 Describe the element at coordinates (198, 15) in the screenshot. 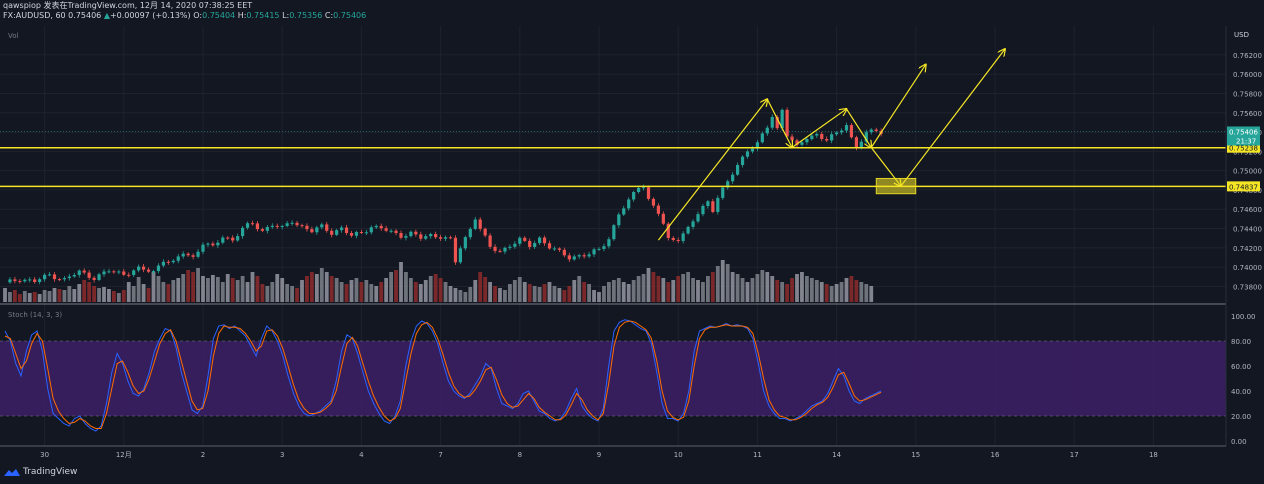

I see `open-label: O:` at that location.